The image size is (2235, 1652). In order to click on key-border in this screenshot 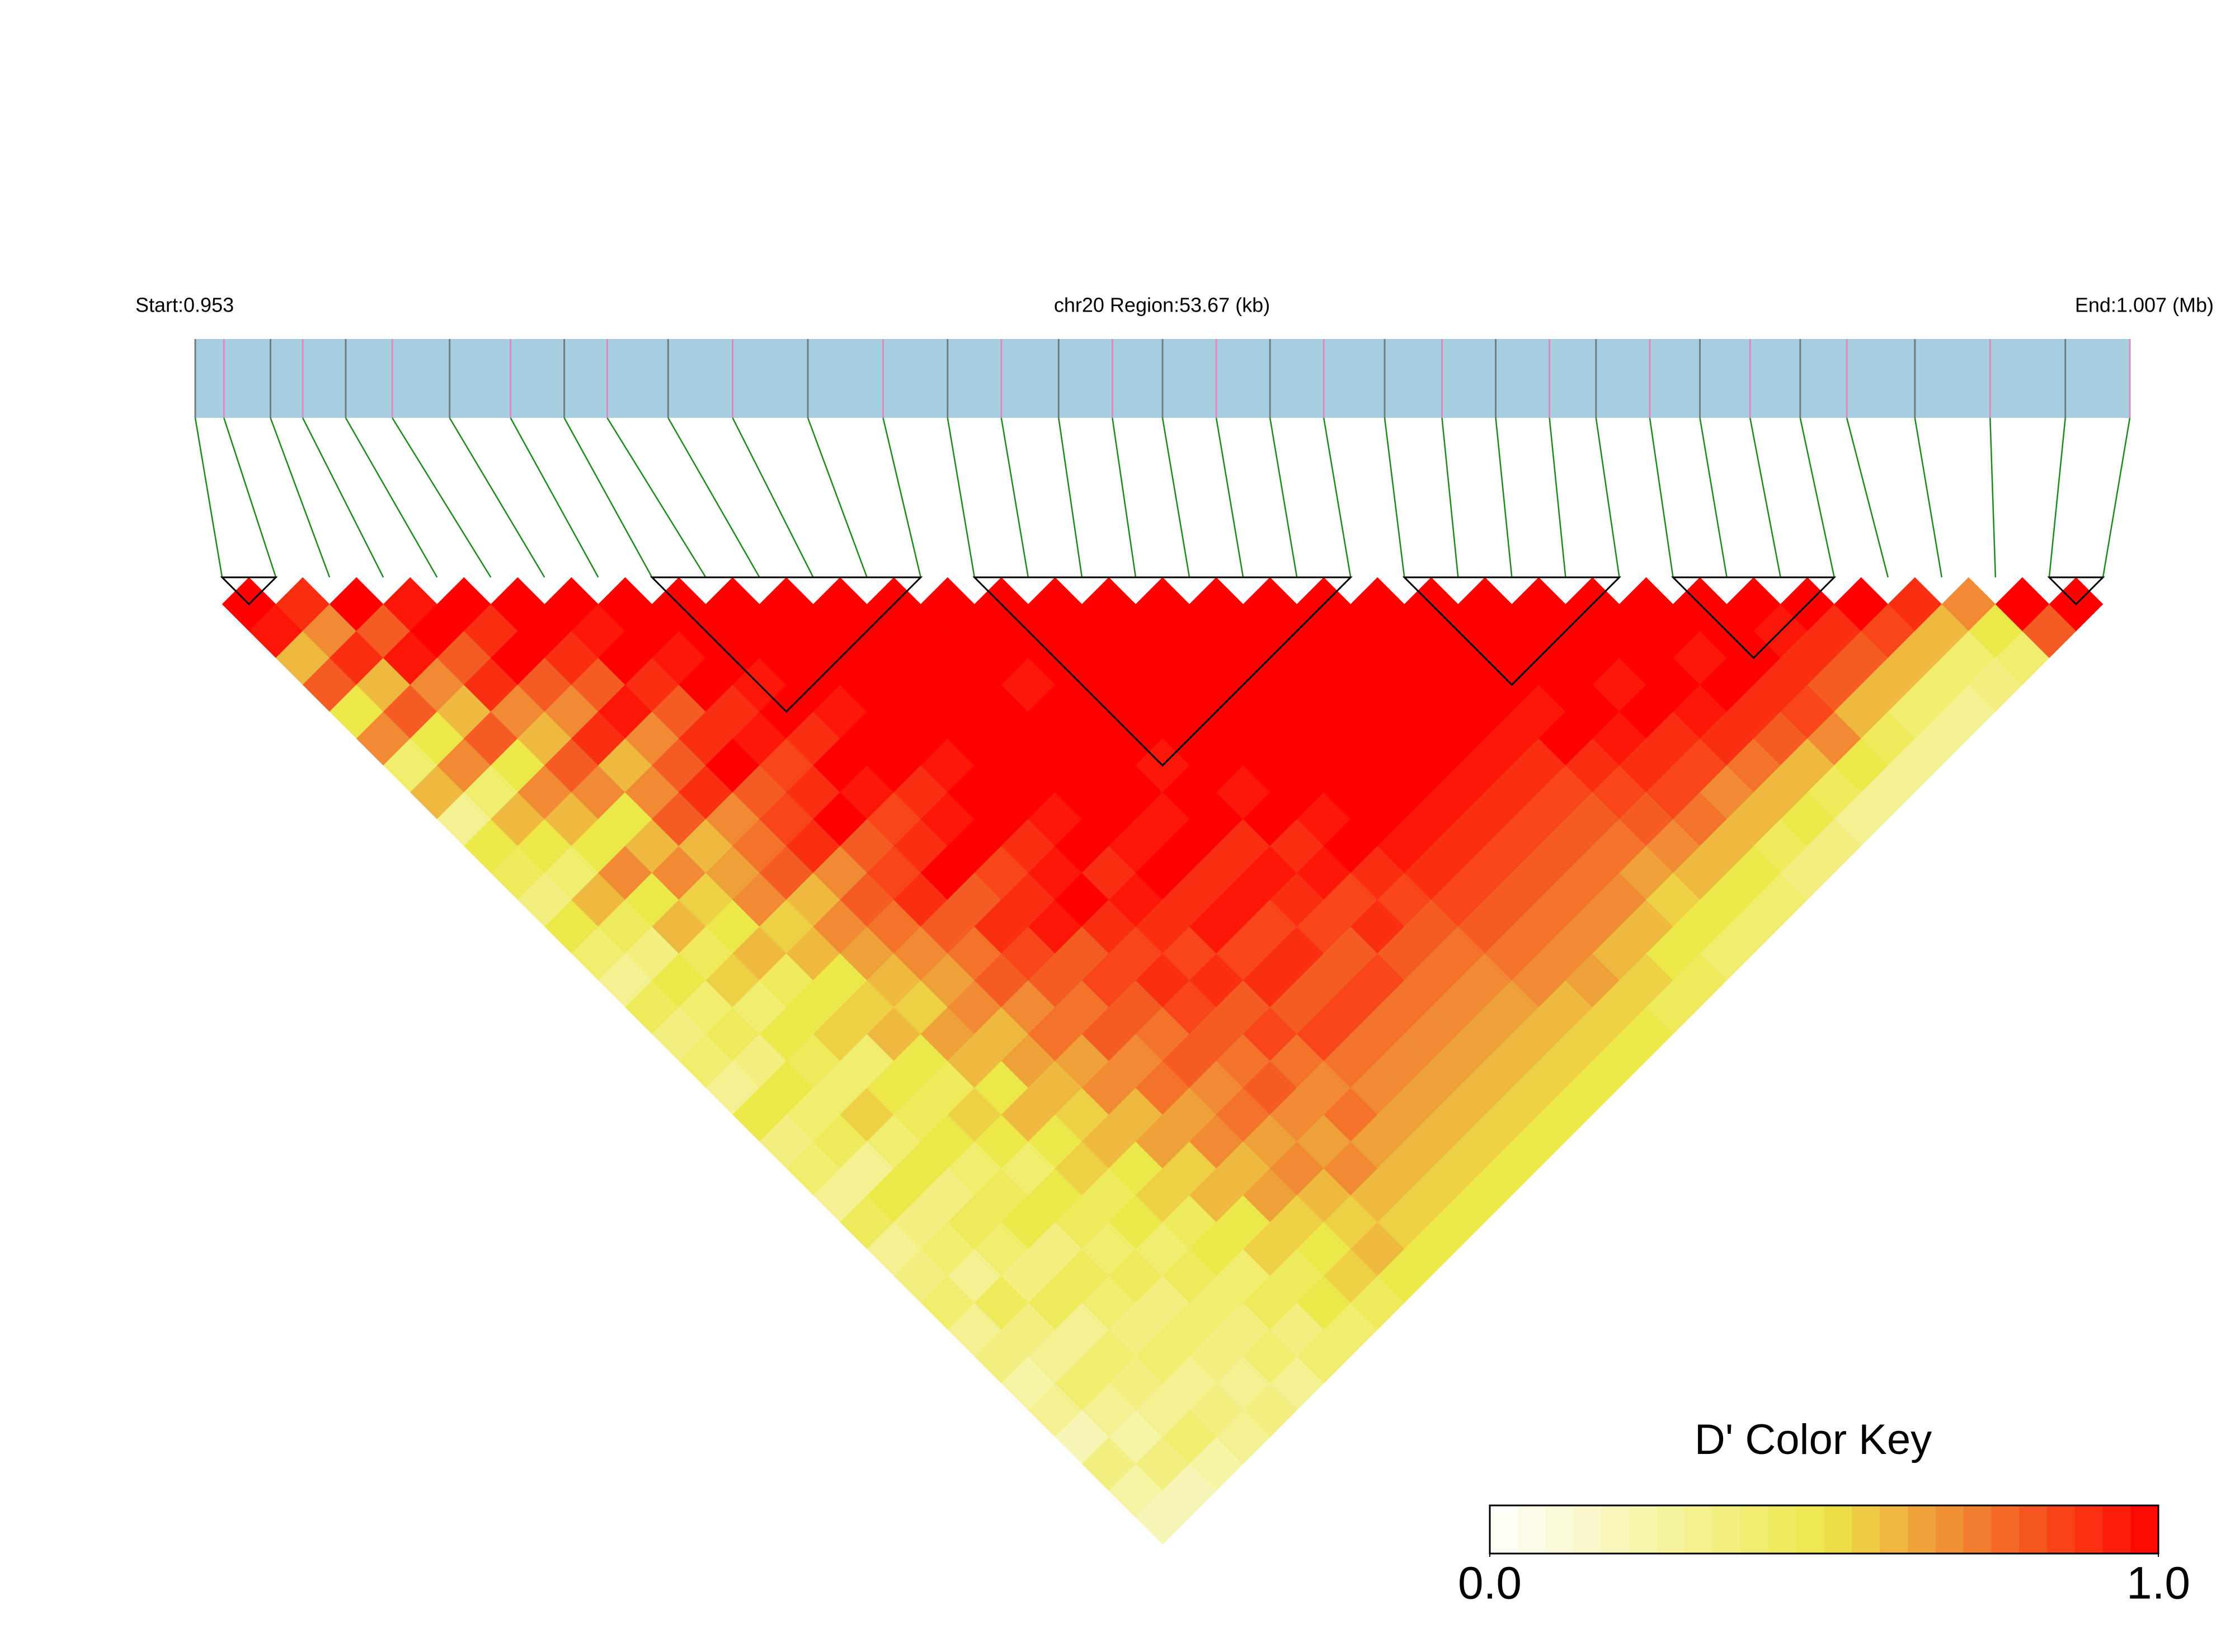, I will do `click(1824, 1529)`.